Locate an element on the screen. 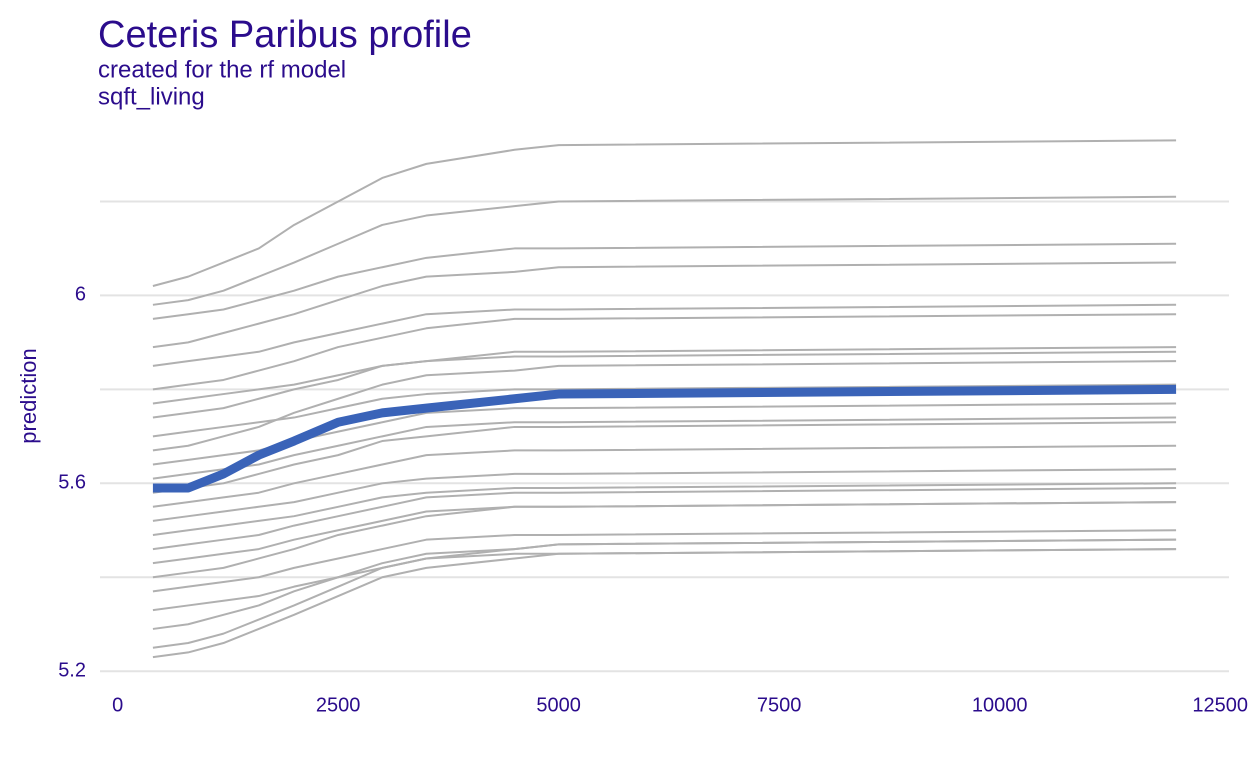 Image resolution: width=1248 pixels, height=768 pixels. mean-profile-line is located at coordinates (664, 438).